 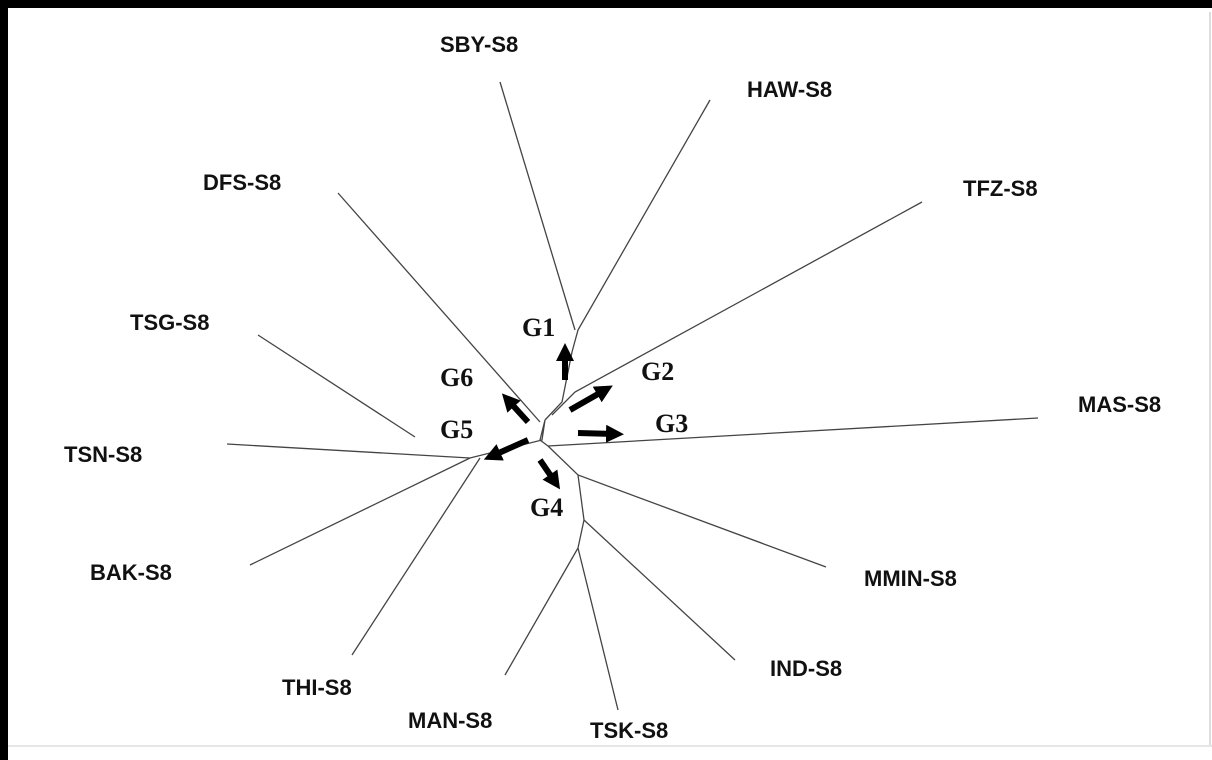 What do you see at coordinates (538, 327) in the screenshot?
I see `group-label: G1` at bounding box center [538, 327].